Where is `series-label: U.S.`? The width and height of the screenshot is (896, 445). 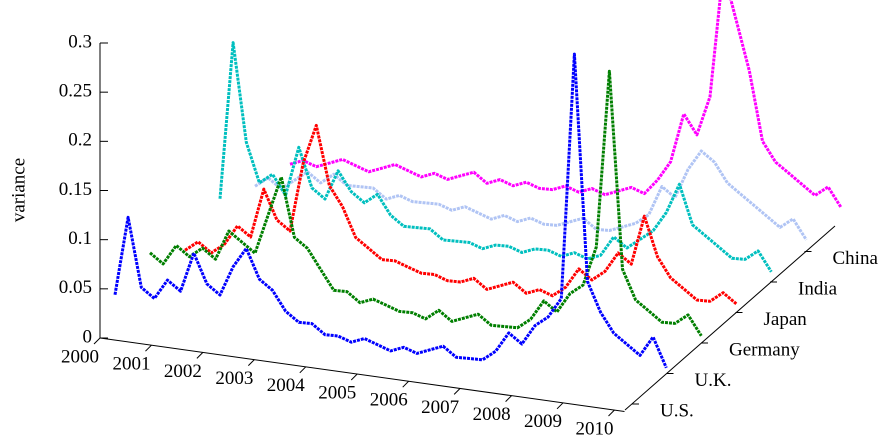 series-label: U.S. is located at coordinates (677, 410).